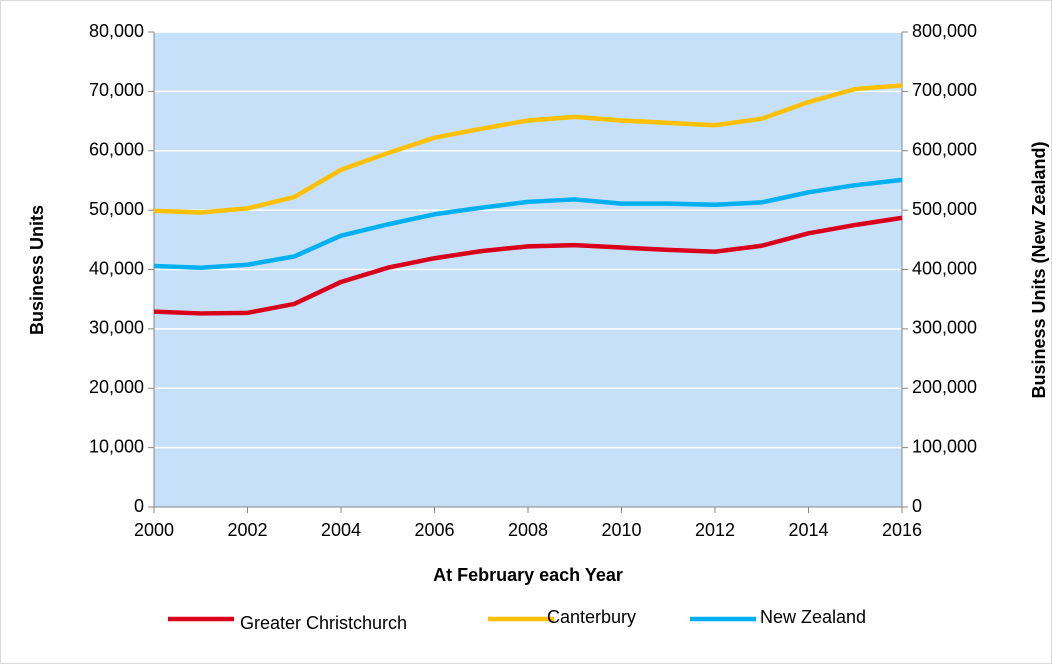 This screenshot has width=1052, height=664. I want to click on y2-tick-label: 200,000, so click(944, 387).